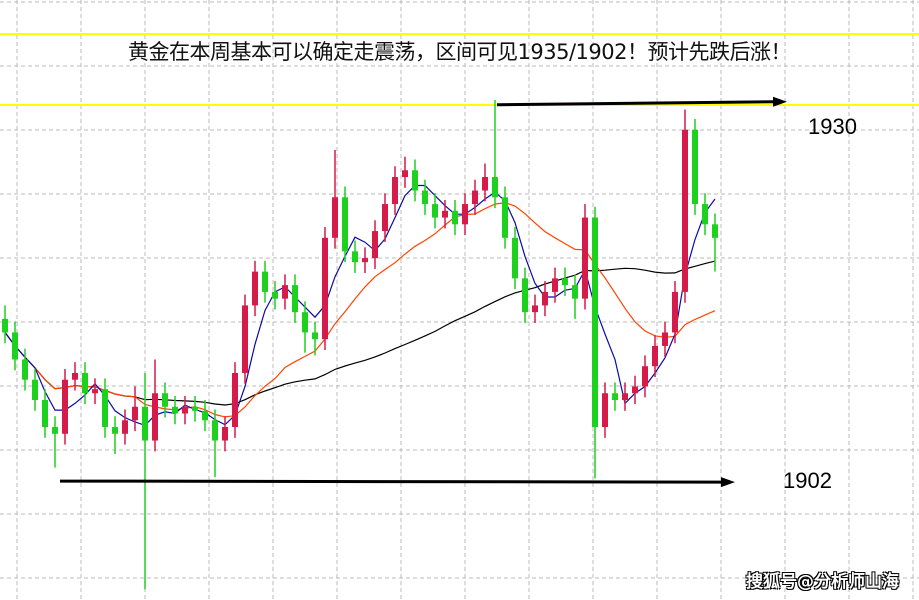 The image size is (919, 600). Describe the element at coordinates (807, 480) in the screenshot. I see `level-label-1902: 1902` at that location.